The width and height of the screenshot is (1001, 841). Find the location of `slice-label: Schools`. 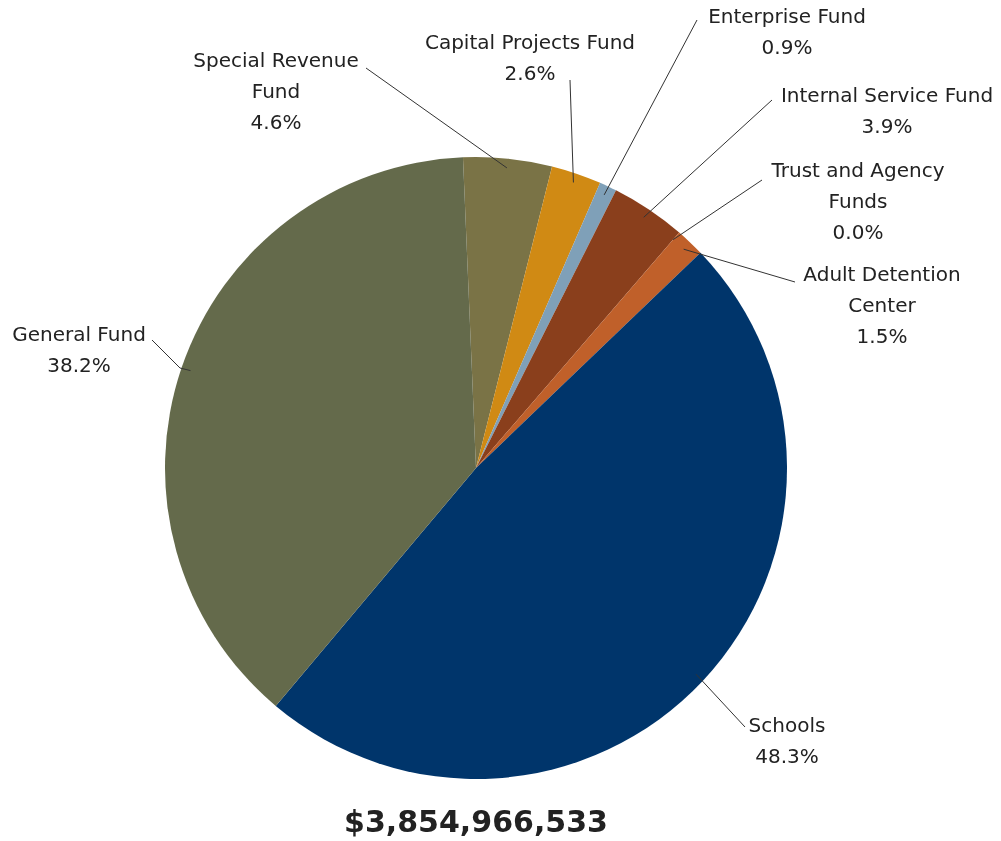

slice-label: Schools is located at coordinates (787, 725).